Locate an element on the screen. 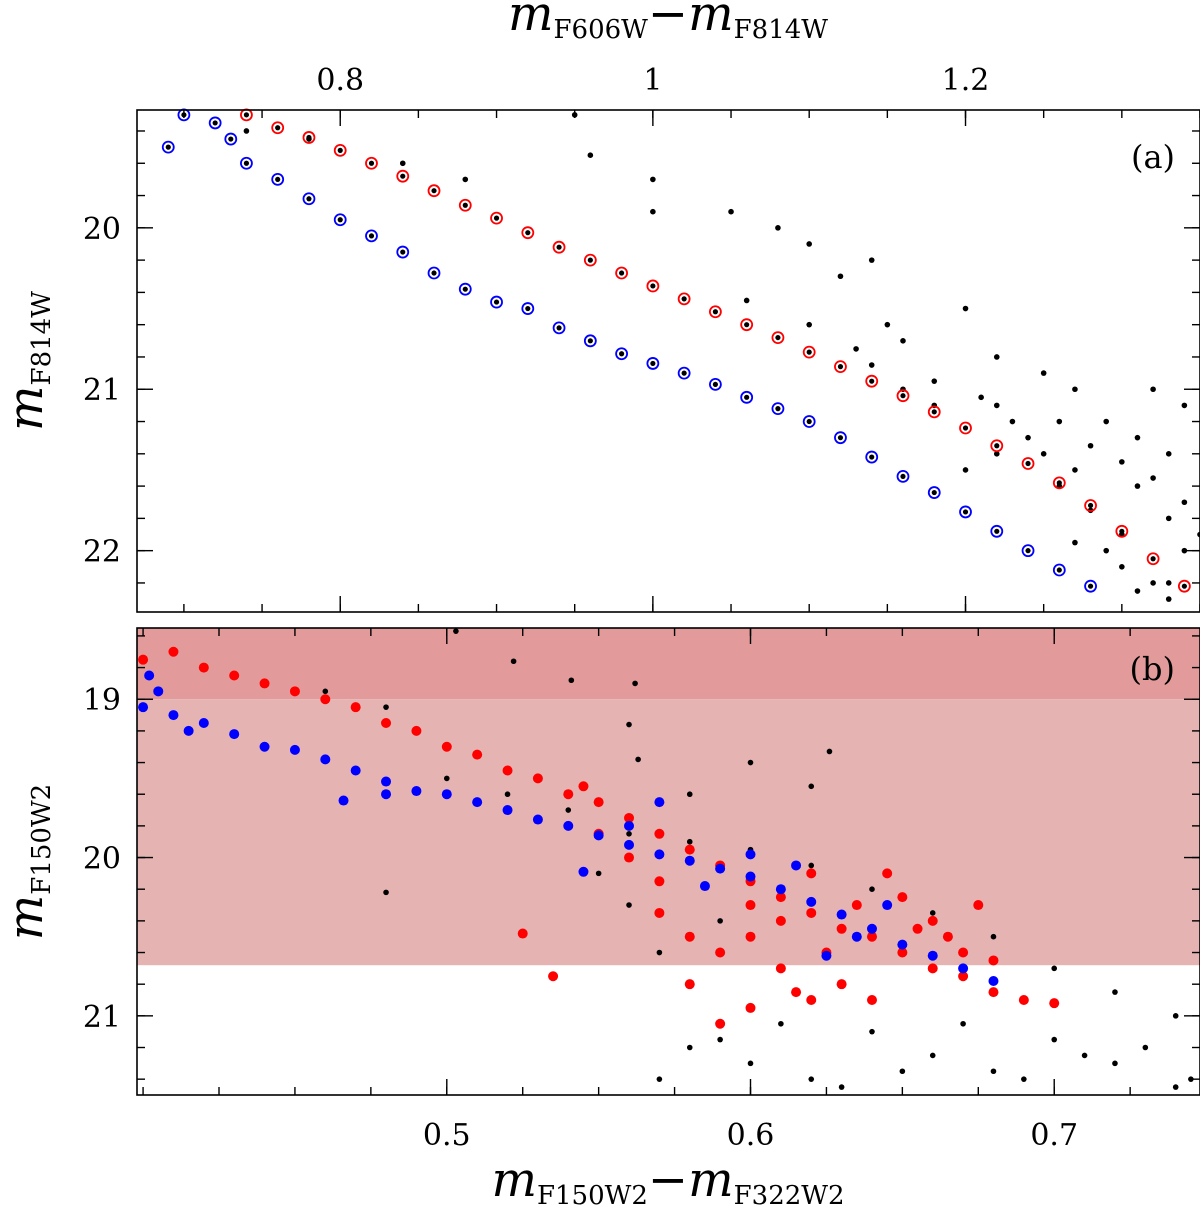 The height and width of the screenshot is (1209, 1200). panel-b-xlabel-m2: m is located at coordinates (711, 1180).